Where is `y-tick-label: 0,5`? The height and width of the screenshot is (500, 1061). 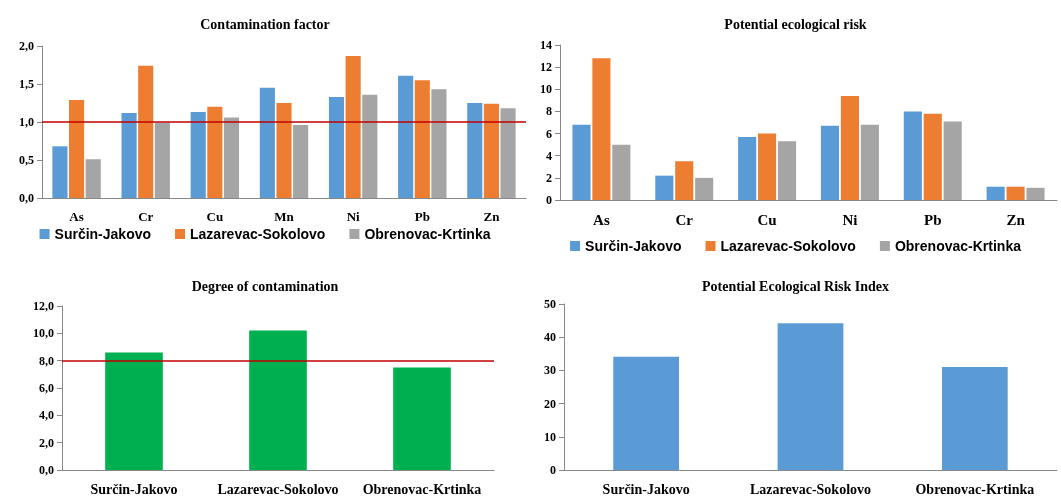 y-tick-label: 0,5 is located at coordinates (26, 160).